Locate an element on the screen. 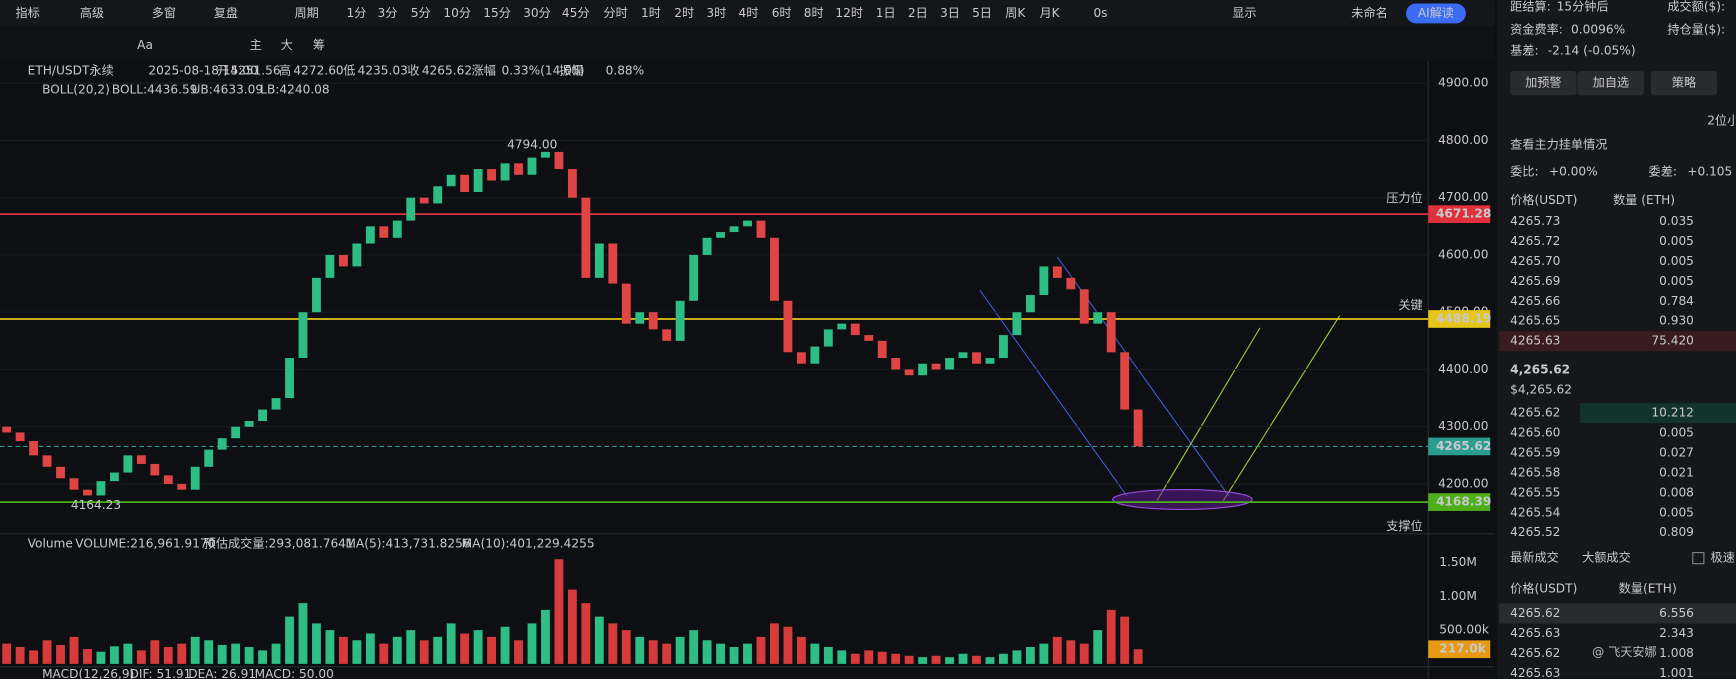  toolbar-item: 2日 is located at coordinates (918, 13).